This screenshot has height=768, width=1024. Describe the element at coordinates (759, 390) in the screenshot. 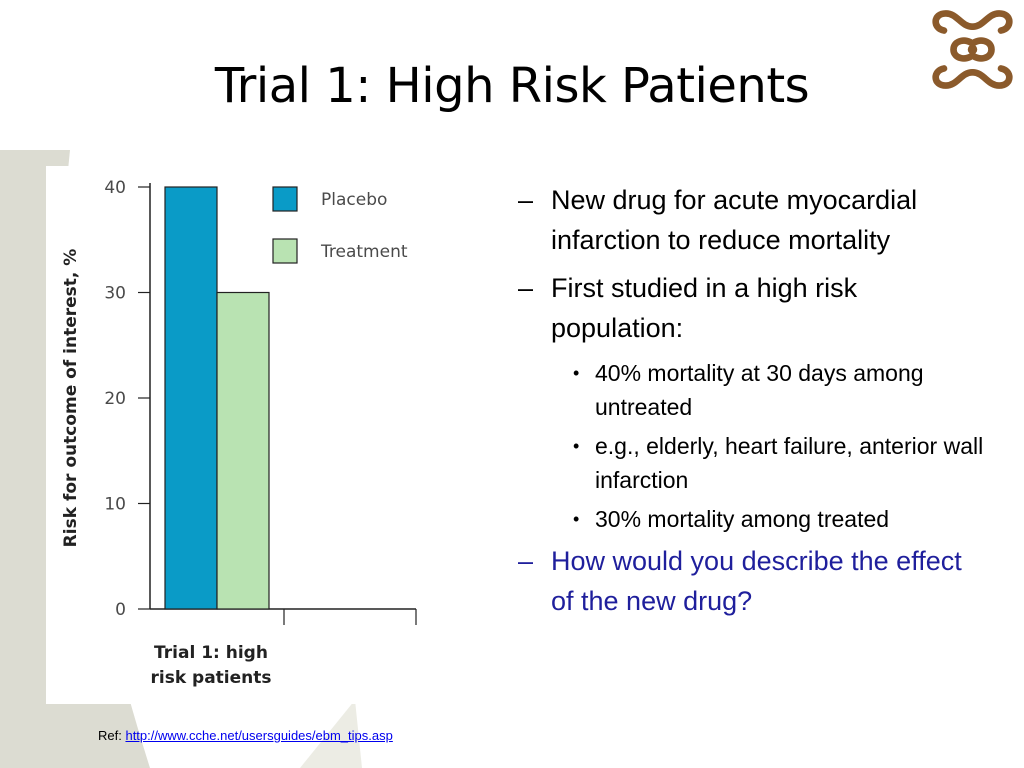

I see `sub-bullet-text: 40% mortality at 30 days among untreated` at that location.